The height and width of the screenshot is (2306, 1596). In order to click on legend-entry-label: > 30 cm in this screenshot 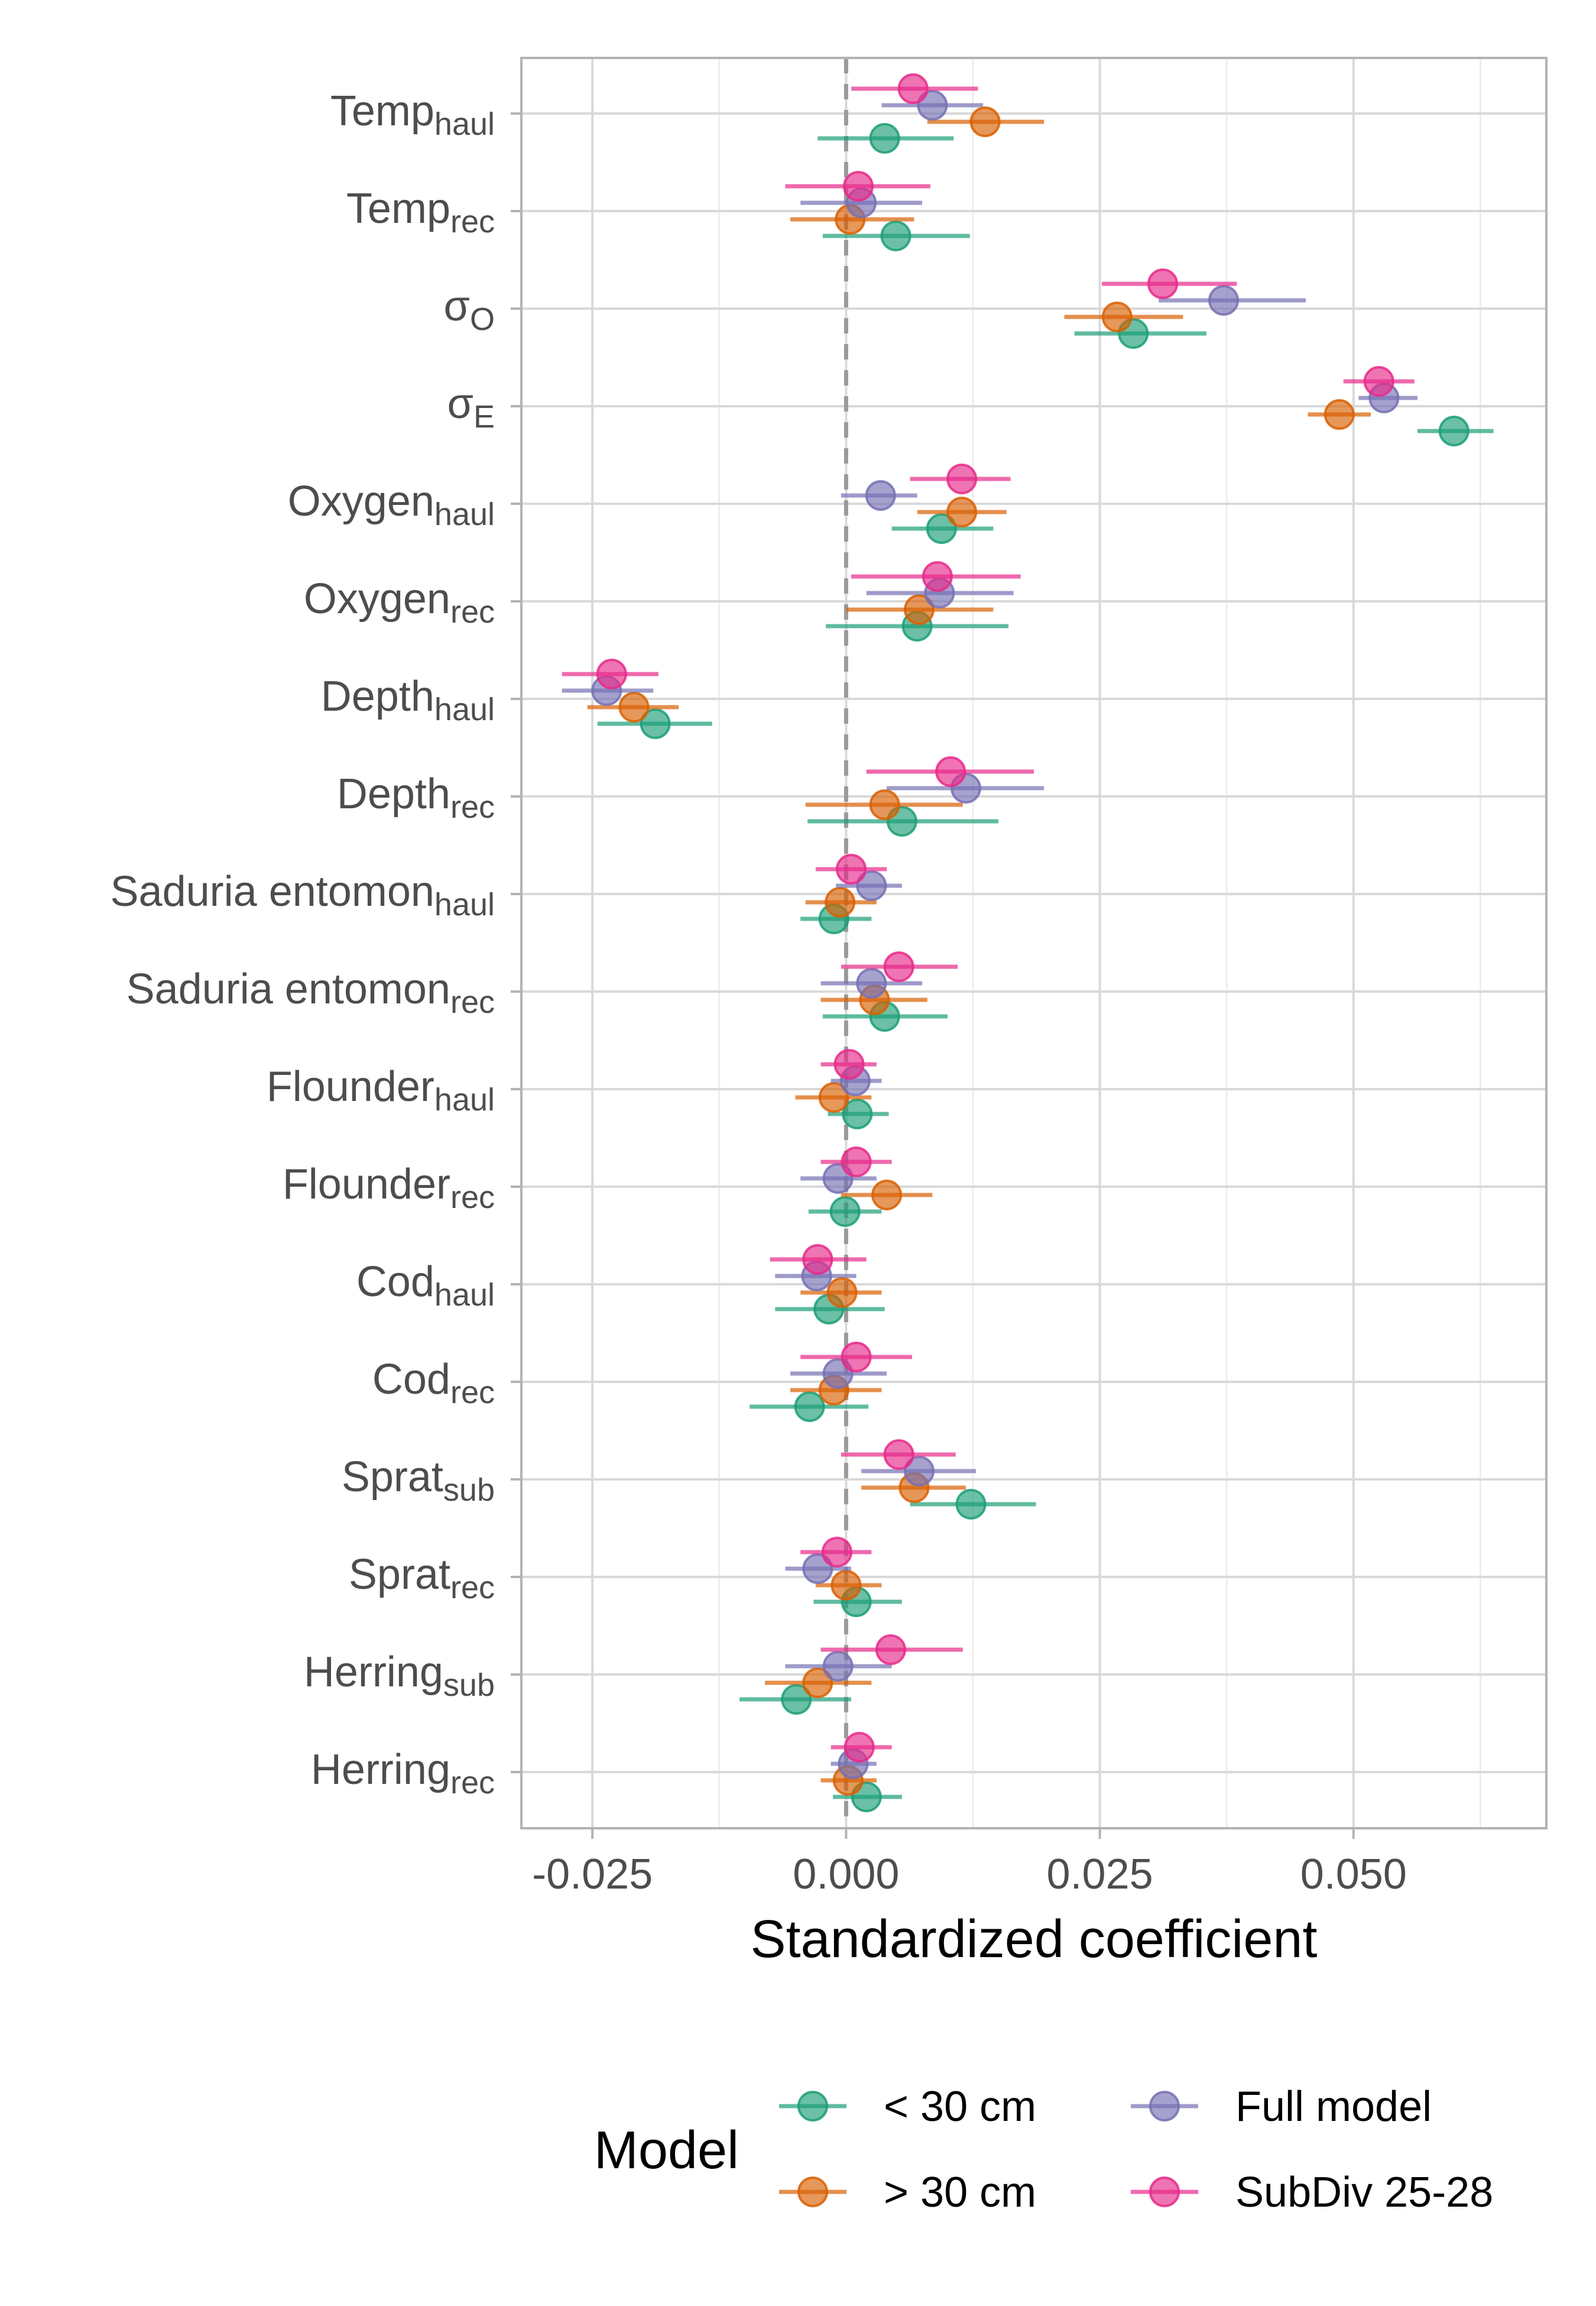, I will do `click(960, 2192)`.